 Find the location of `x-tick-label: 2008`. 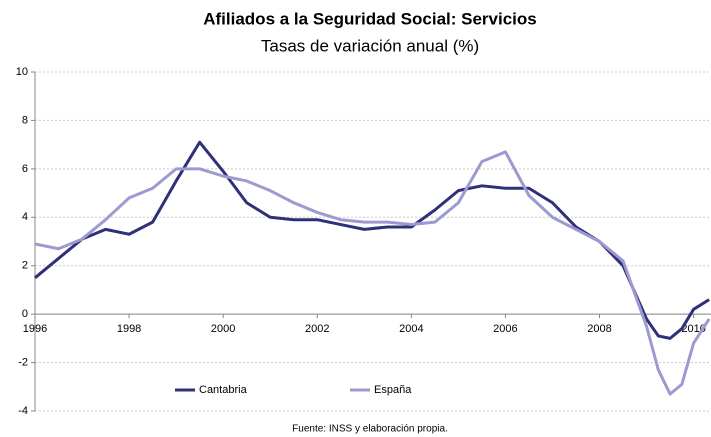

x-tick-label: 2008 is located at coordinates (599, 329).